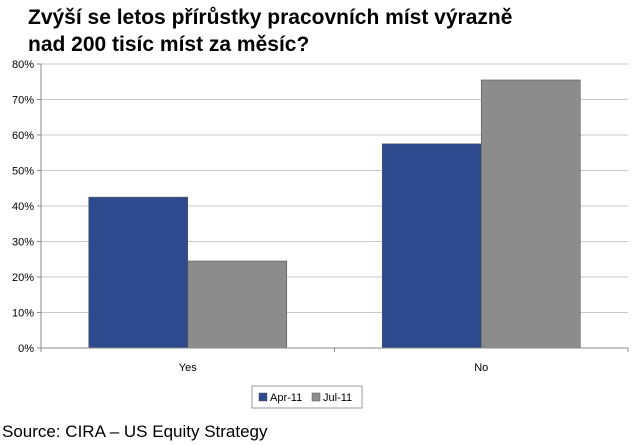  What do you see at coordinates (135, 431) in the screenshot?
I see `source-note: Source: CIRA – US Equity Strategy` at bounding box center [135, 431].